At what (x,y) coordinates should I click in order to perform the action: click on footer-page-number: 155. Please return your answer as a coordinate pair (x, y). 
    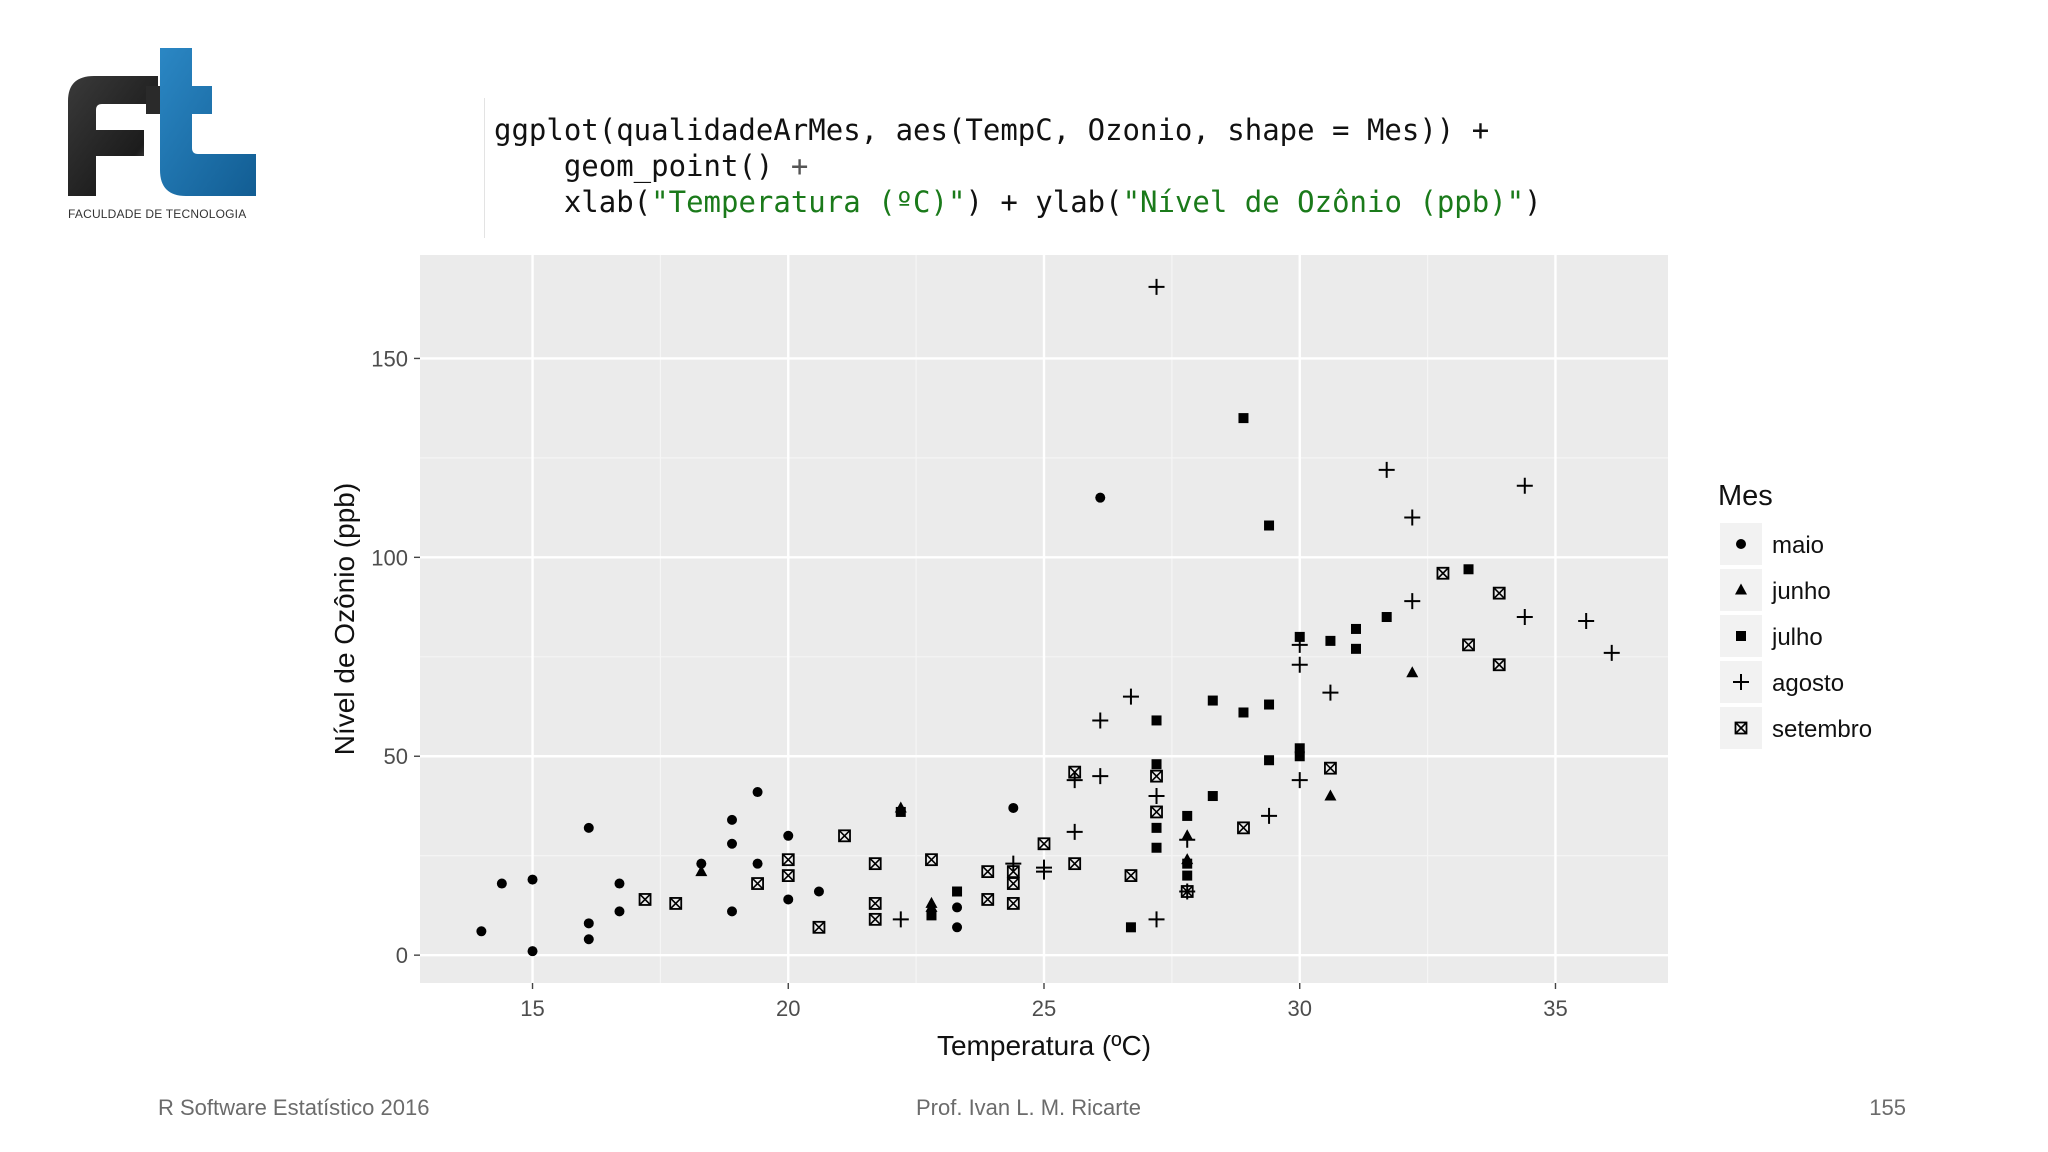
    Looking at the image, I should click on (1887, 1108).